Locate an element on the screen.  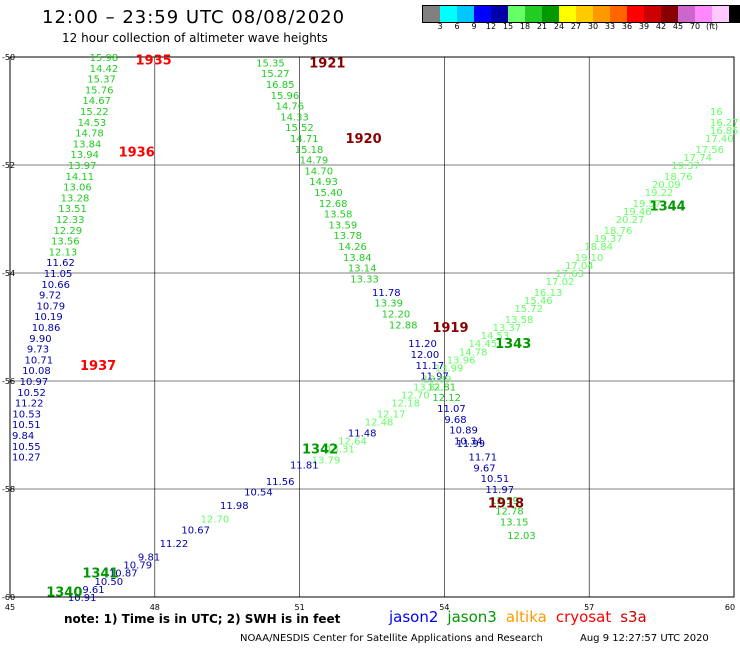
wave-height-label: 11.99 is located at coordinates (470, 444).